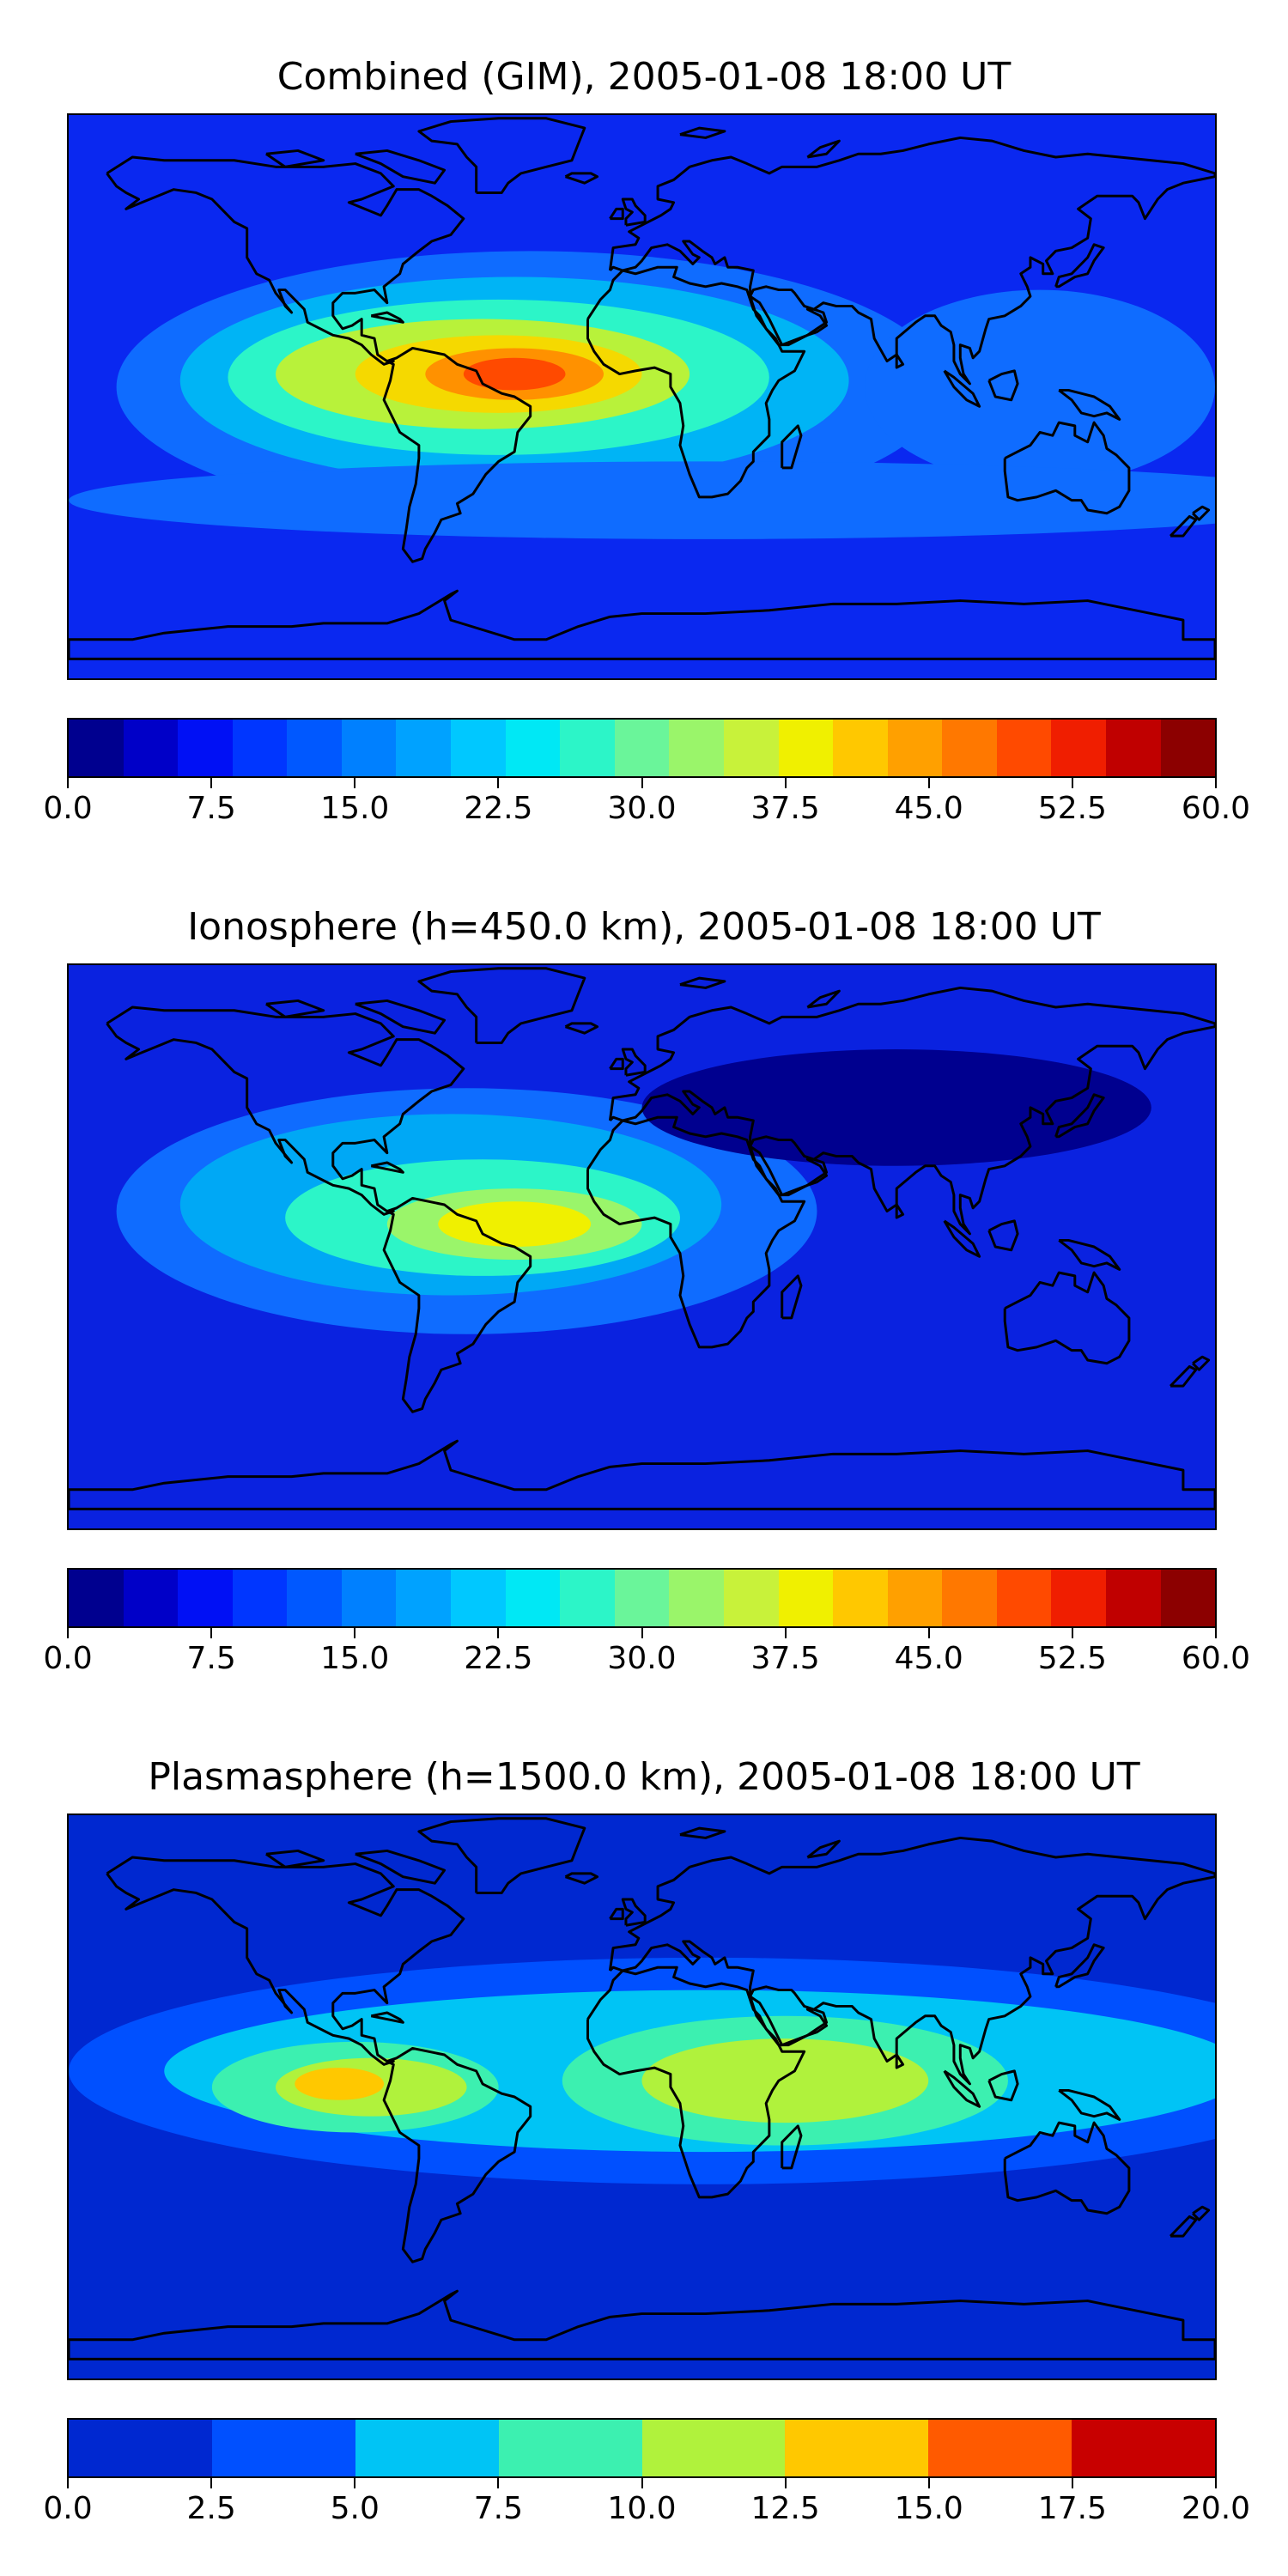  I want to click on coastline-new-zealand-north, so click(1202, 1363).